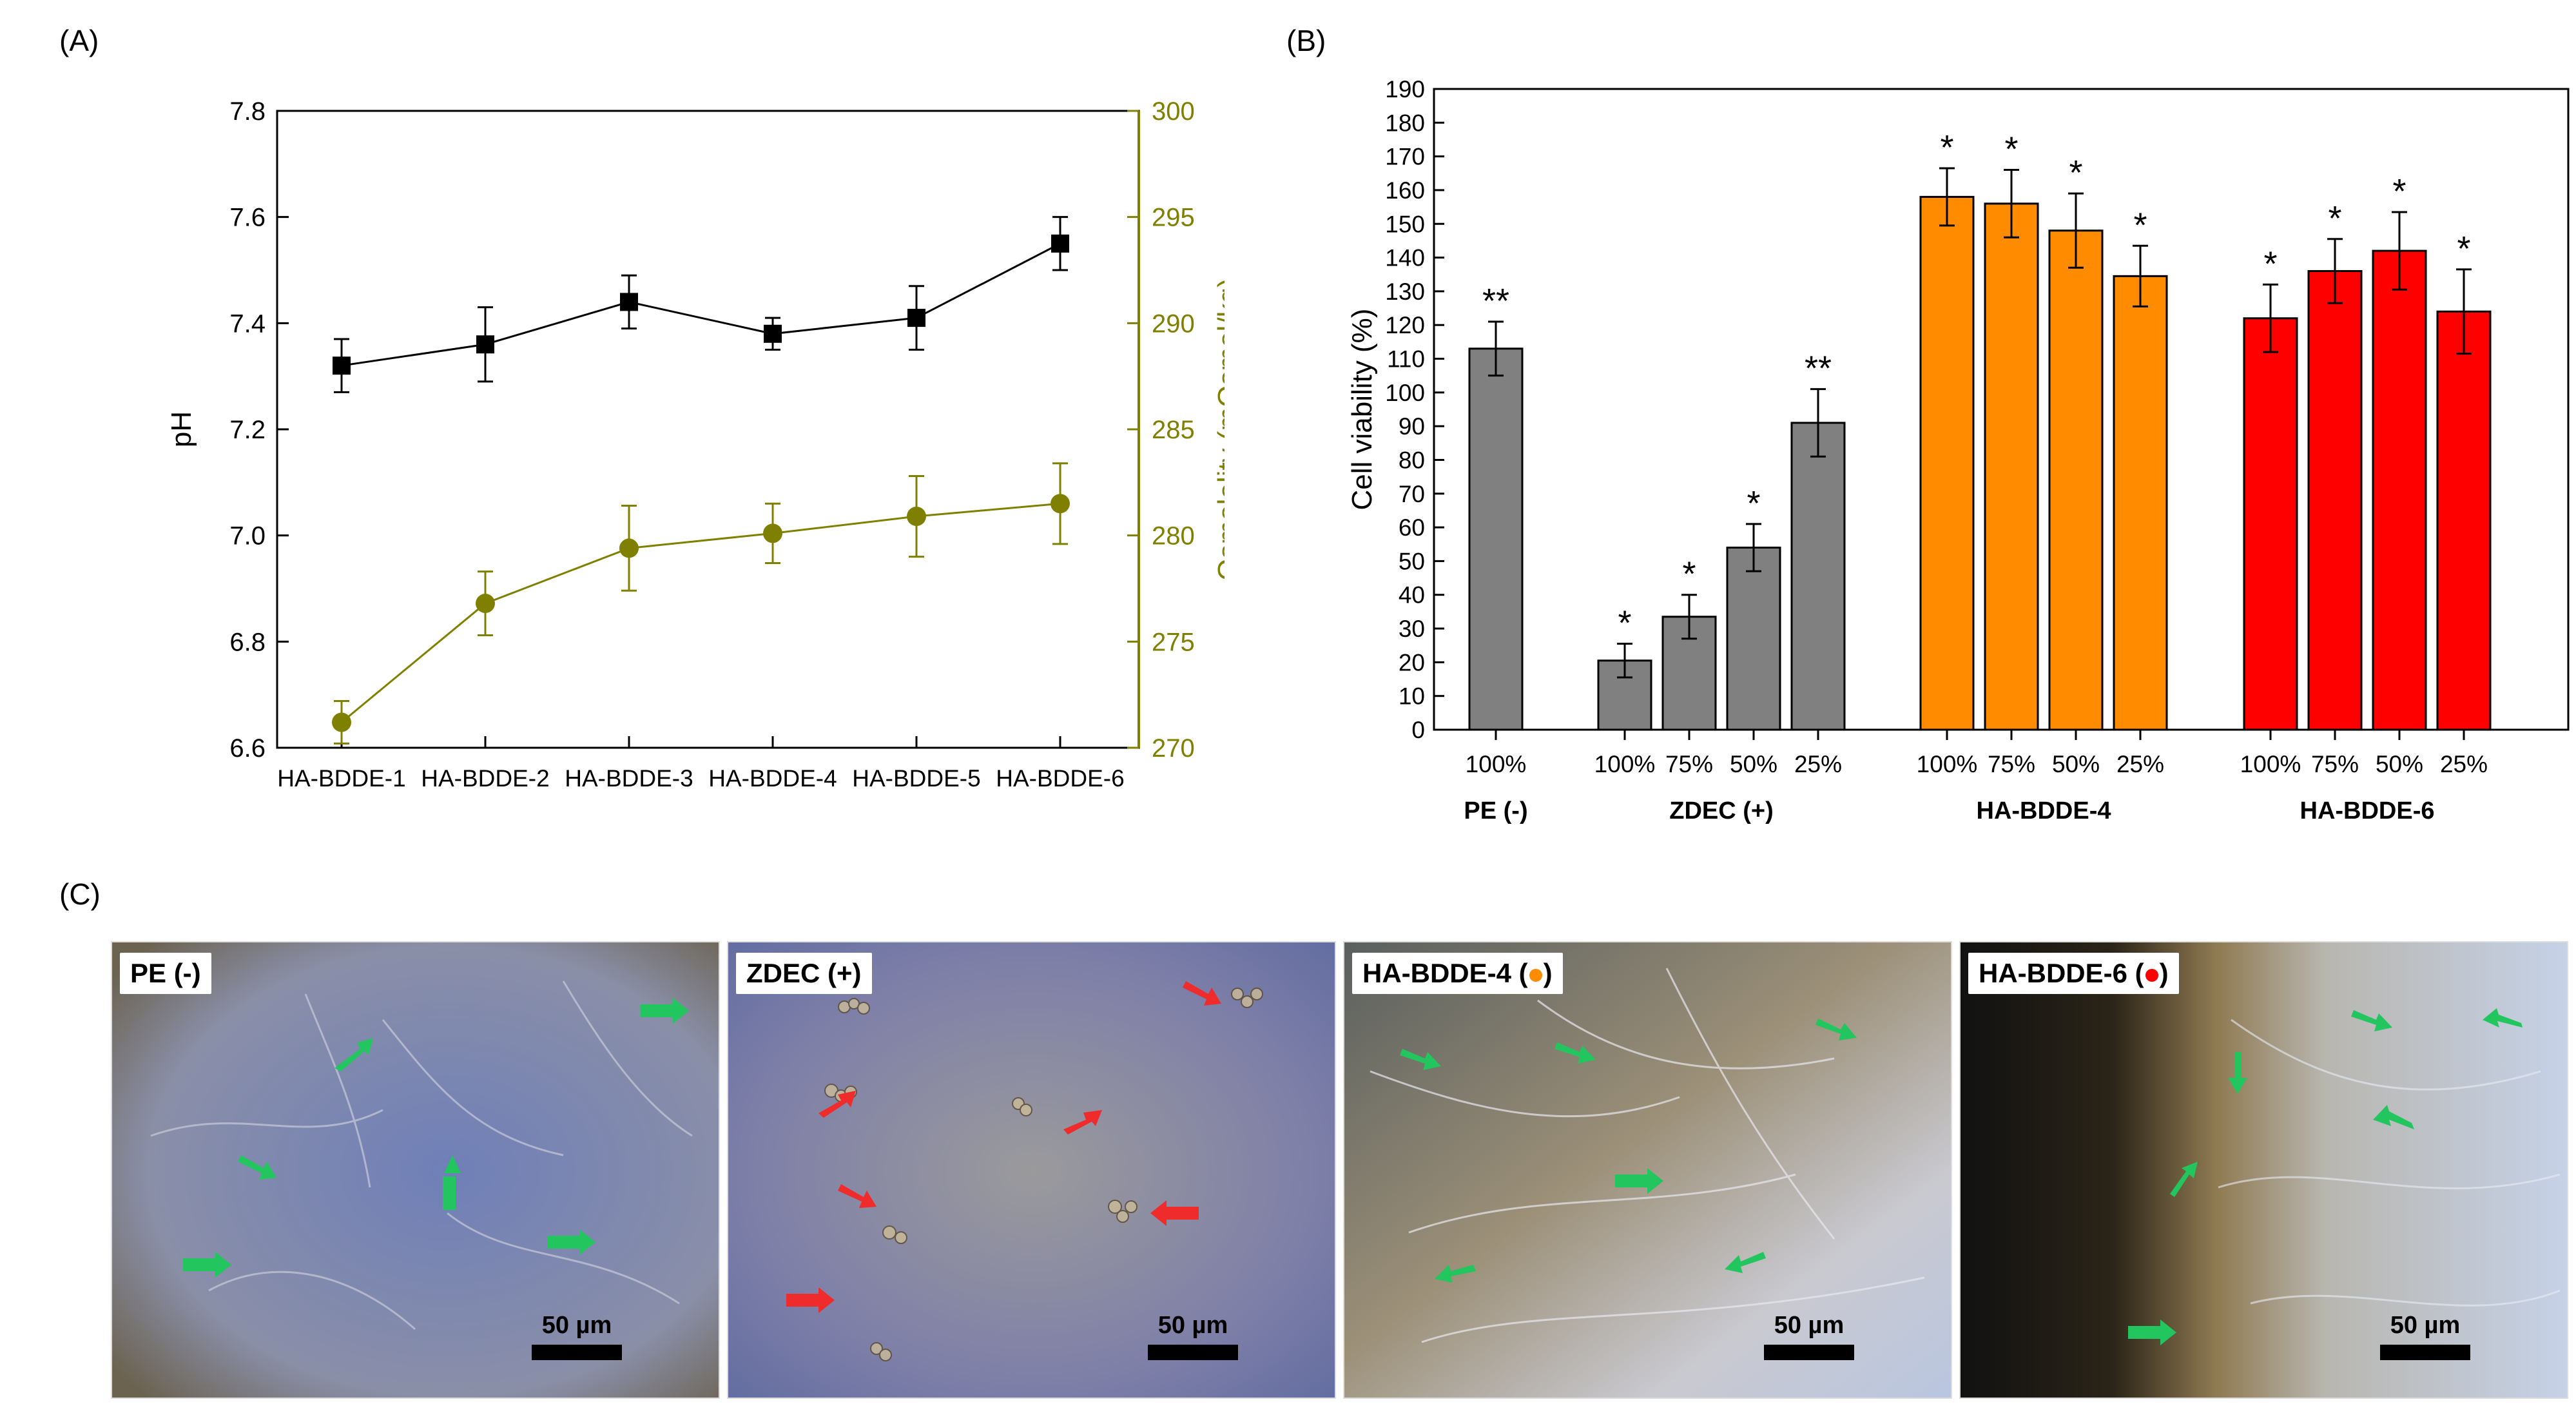  Describe the element at coordinates (247, 323) in the screenshot. I see `y-tick-label: 7.4` at that location.